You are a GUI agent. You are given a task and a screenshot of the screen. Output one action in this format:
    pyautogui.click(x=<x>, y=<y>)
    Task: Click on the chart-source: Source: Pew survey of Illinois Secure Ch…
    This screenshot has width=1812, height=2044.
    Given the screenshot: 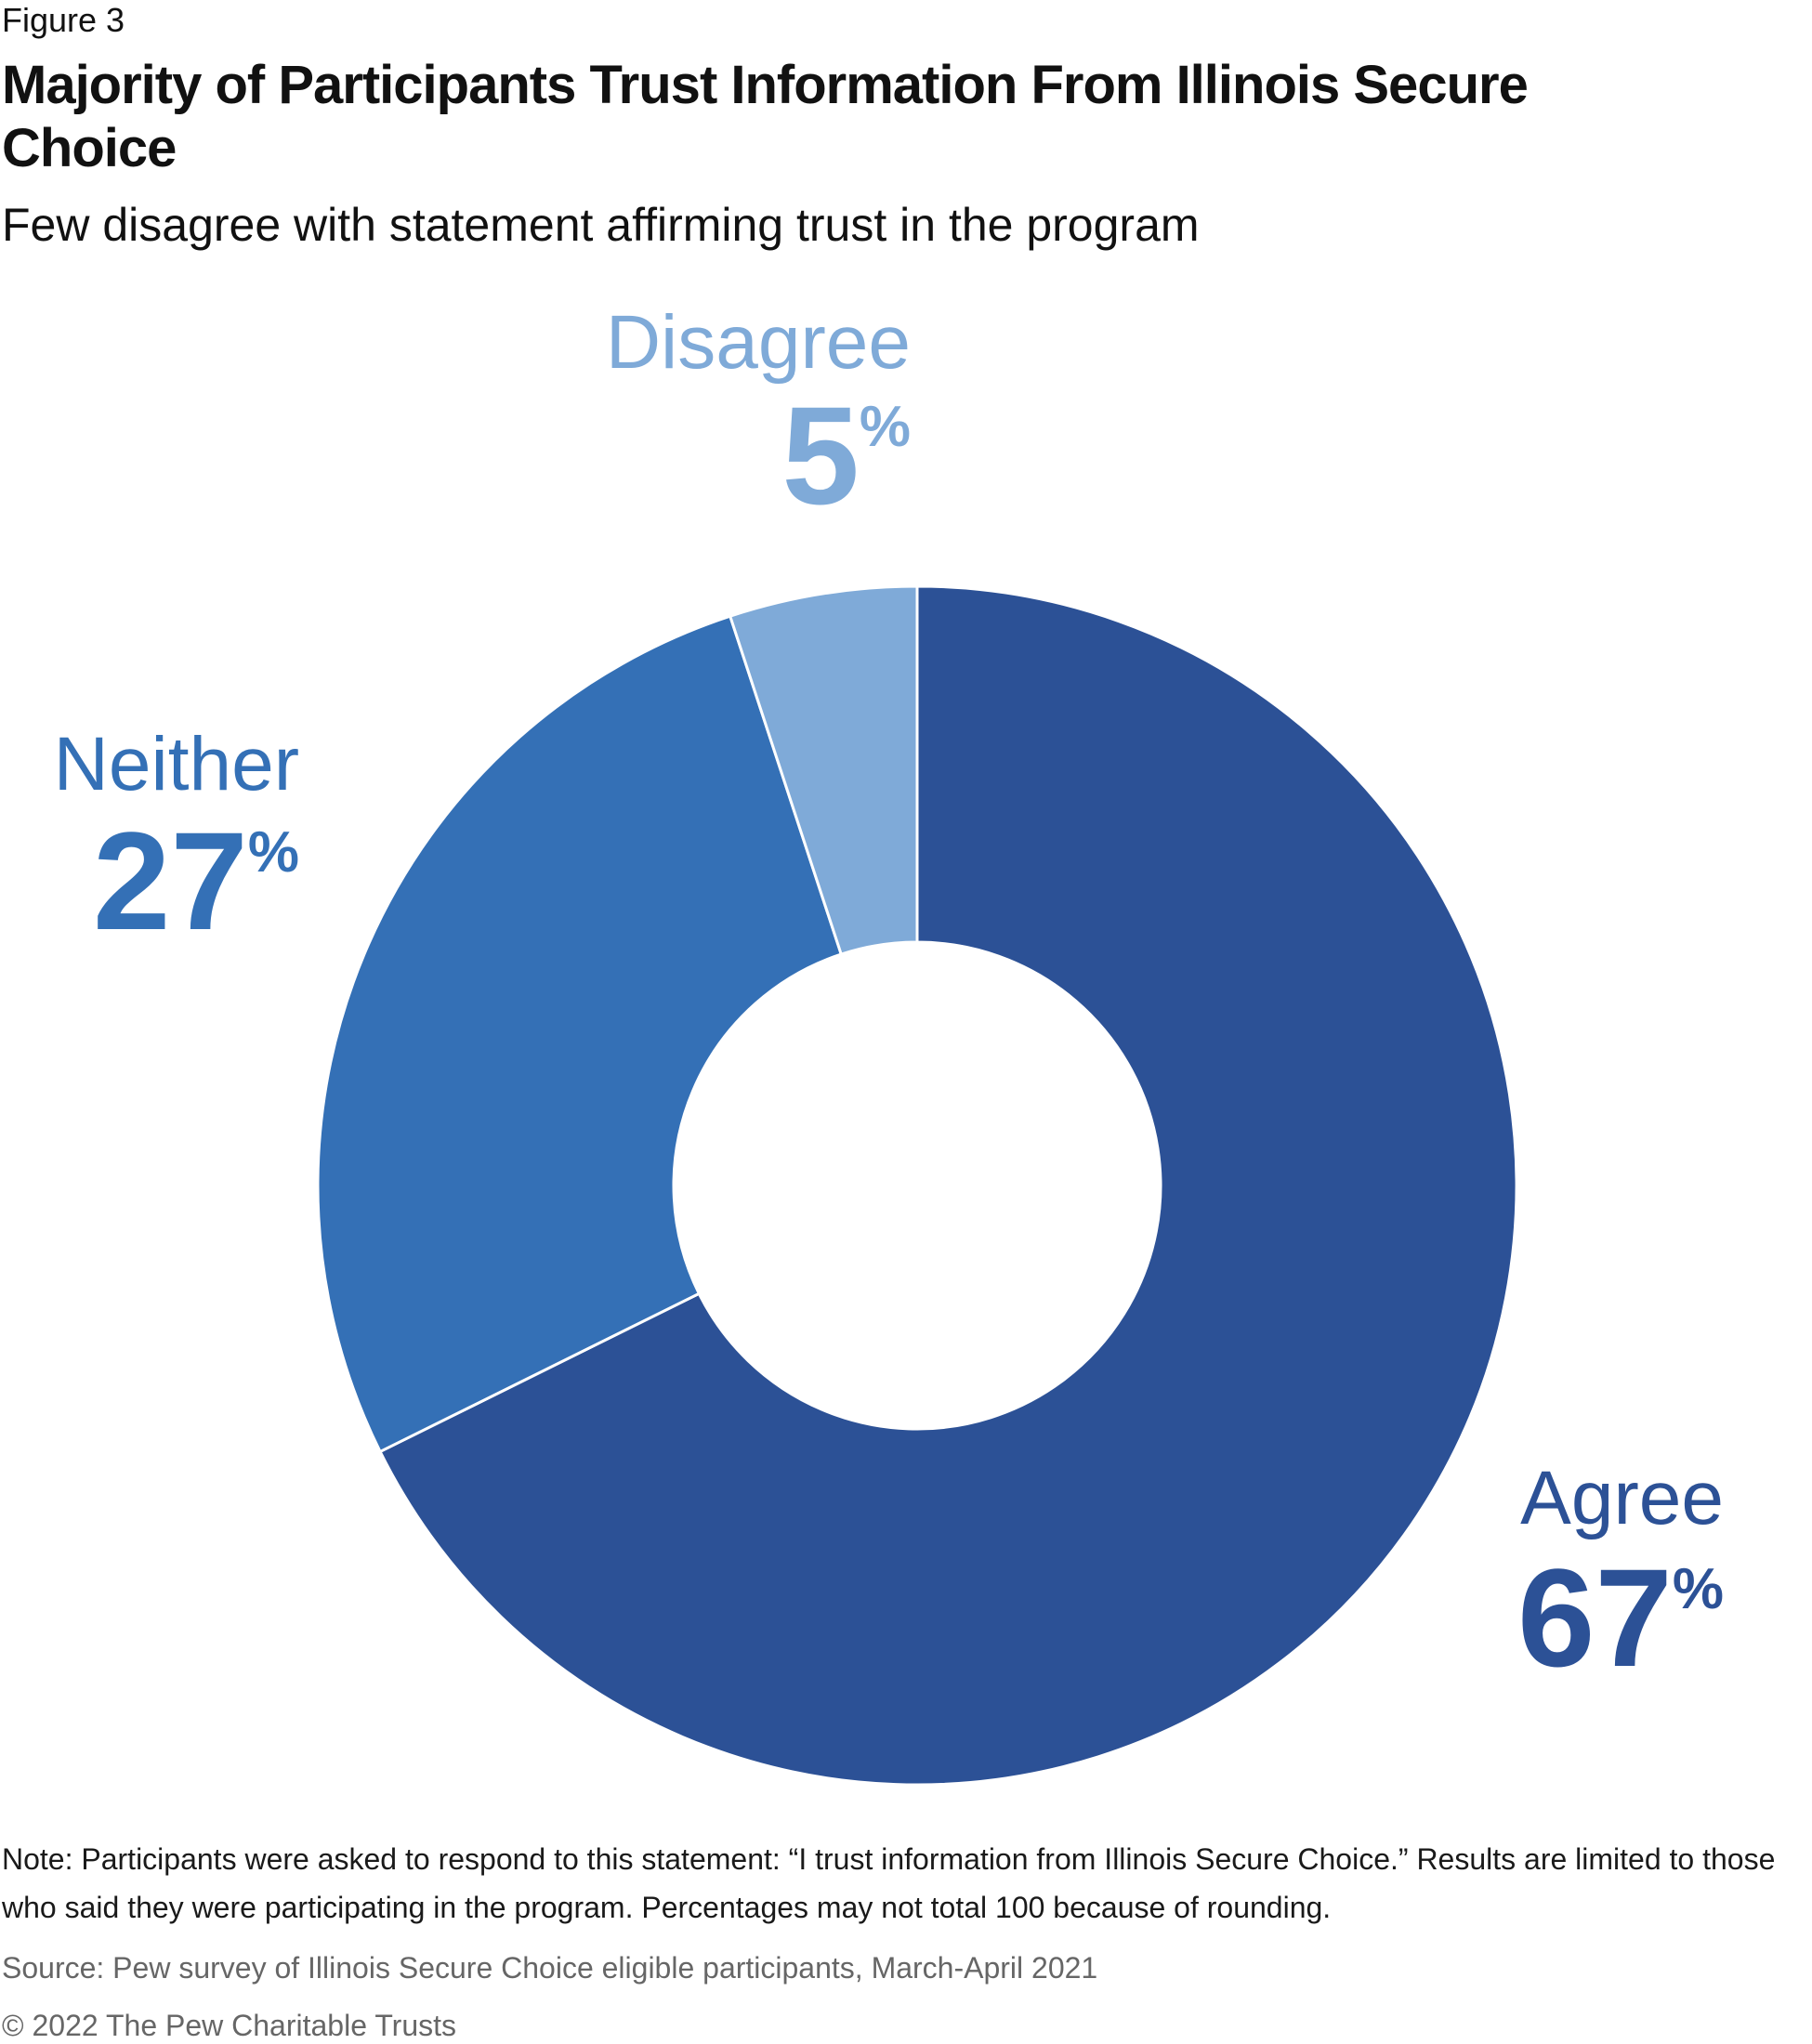 What is the action you would take?
    pyautogui.click(x=550, y=1968)
    